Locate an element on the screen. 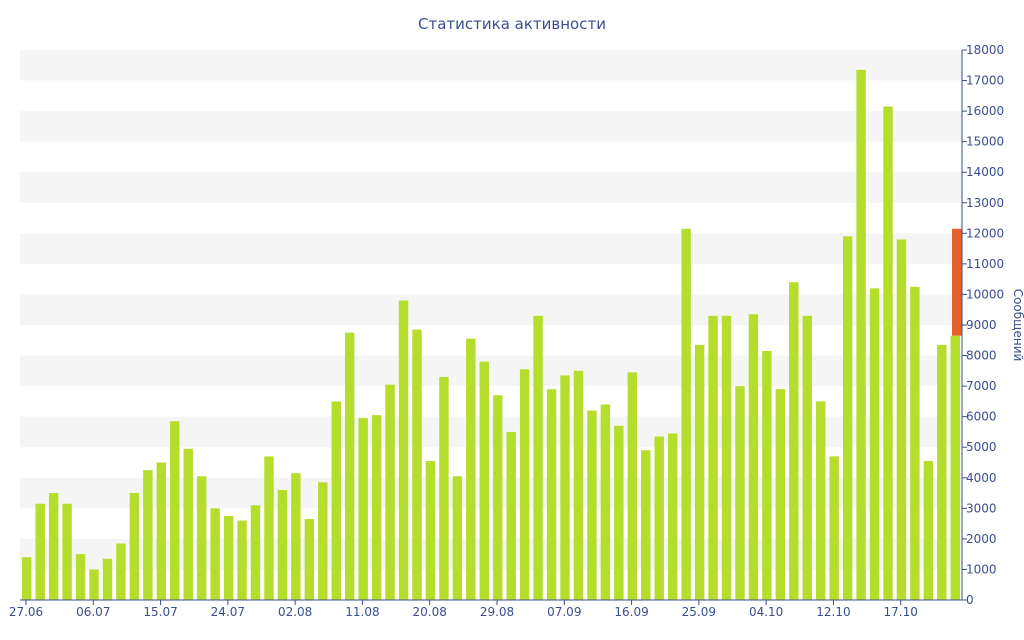  y-tick-label: 0 is located at coordinates (970, 600).